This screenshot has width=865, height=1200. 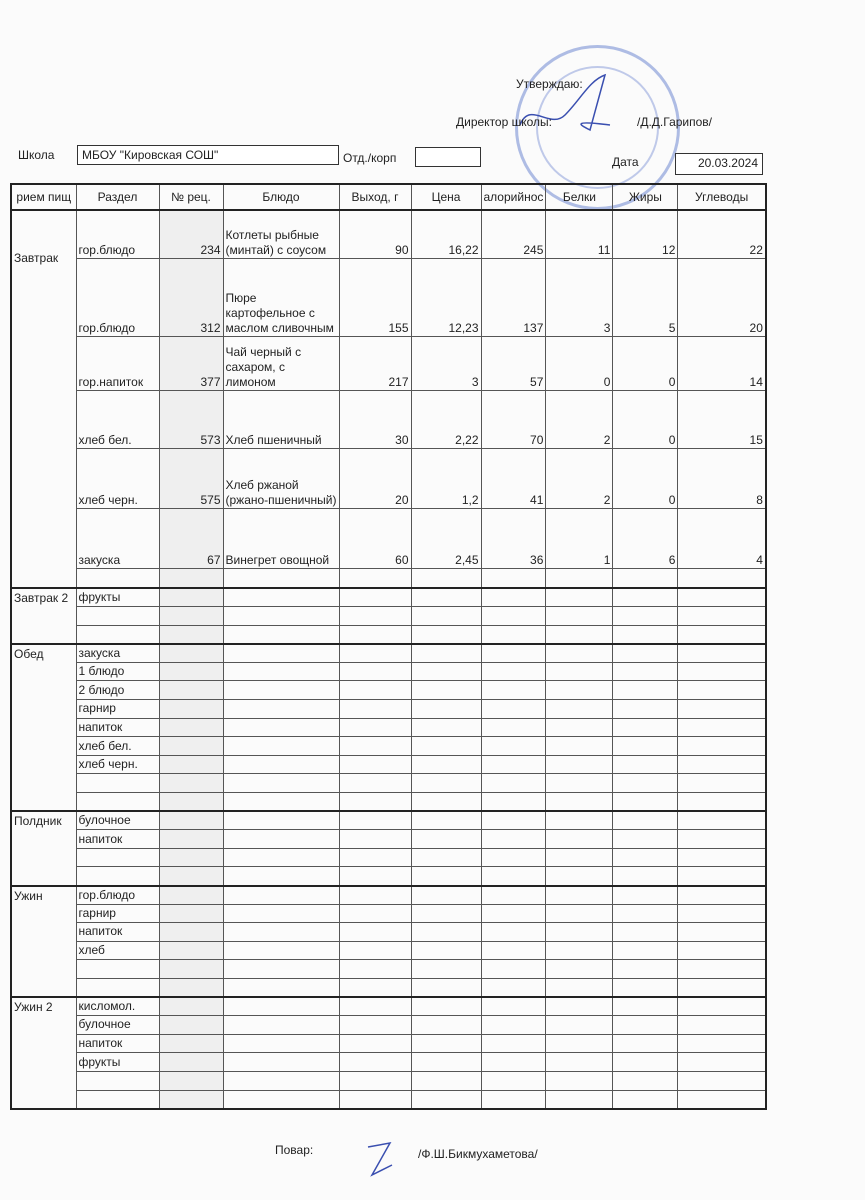 I want to click on table-row: хлеб бел., so click(x=389, y=746).